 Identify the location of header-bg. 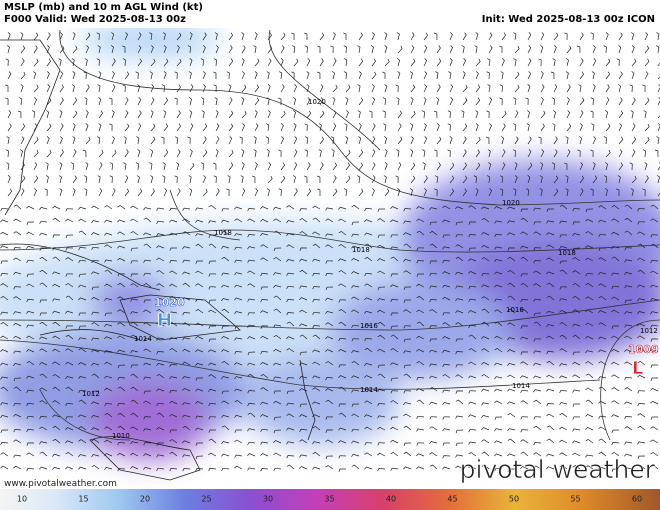
(330, 14).